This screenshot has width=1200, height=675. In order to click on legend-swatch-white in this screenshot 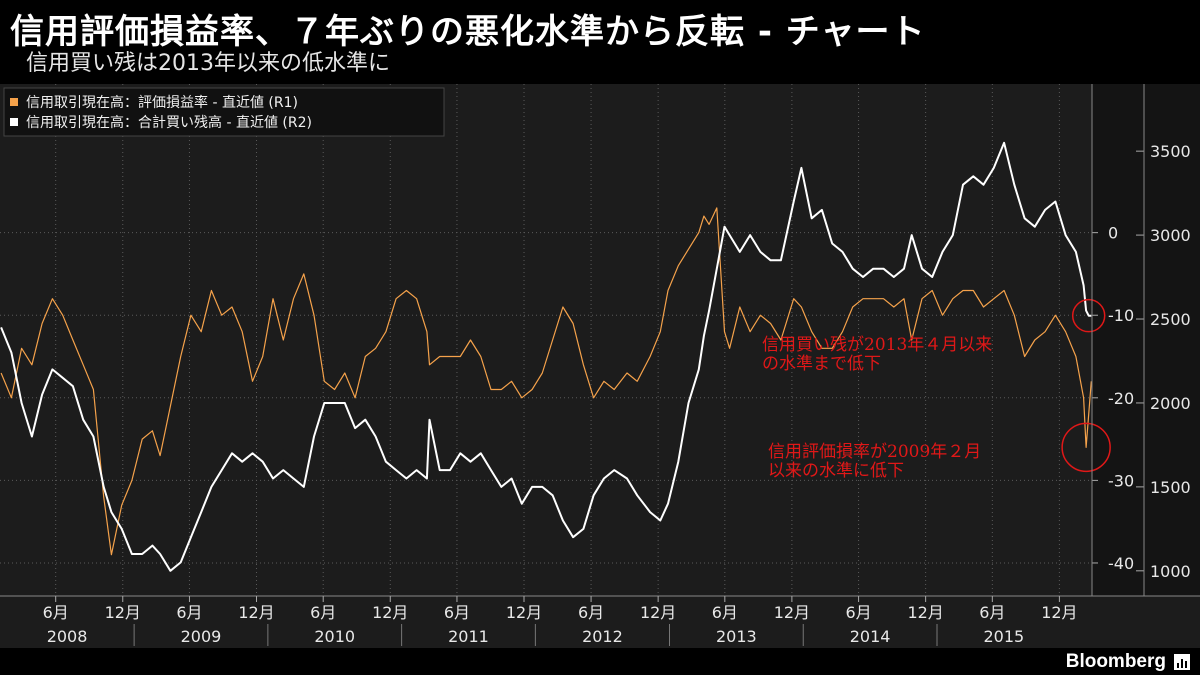, I will do `click(14, 122)`.